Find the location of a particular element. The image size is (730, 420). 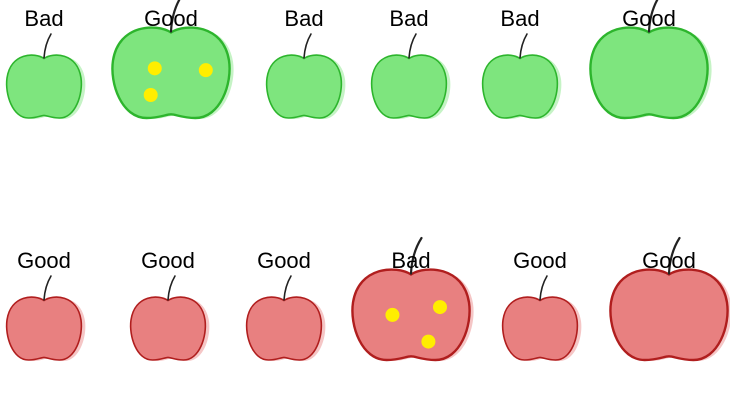

apple-label-red-5: Good is located at coordinates (540, 260).